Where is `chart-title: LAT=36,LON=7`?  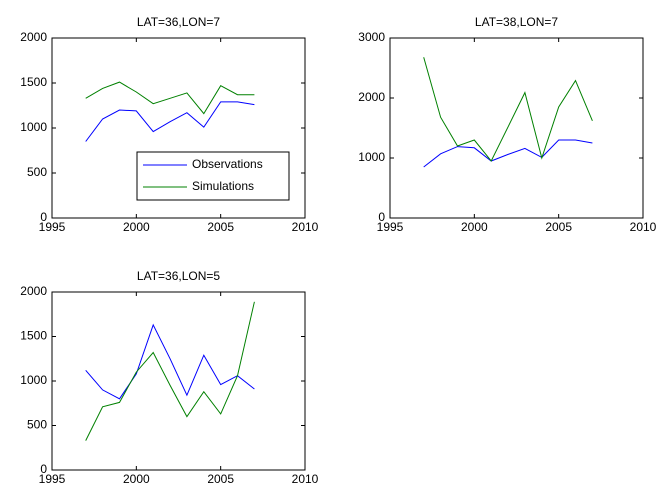
chart-title: LAT=36,LON=7 is located at coordinates (178, 22).